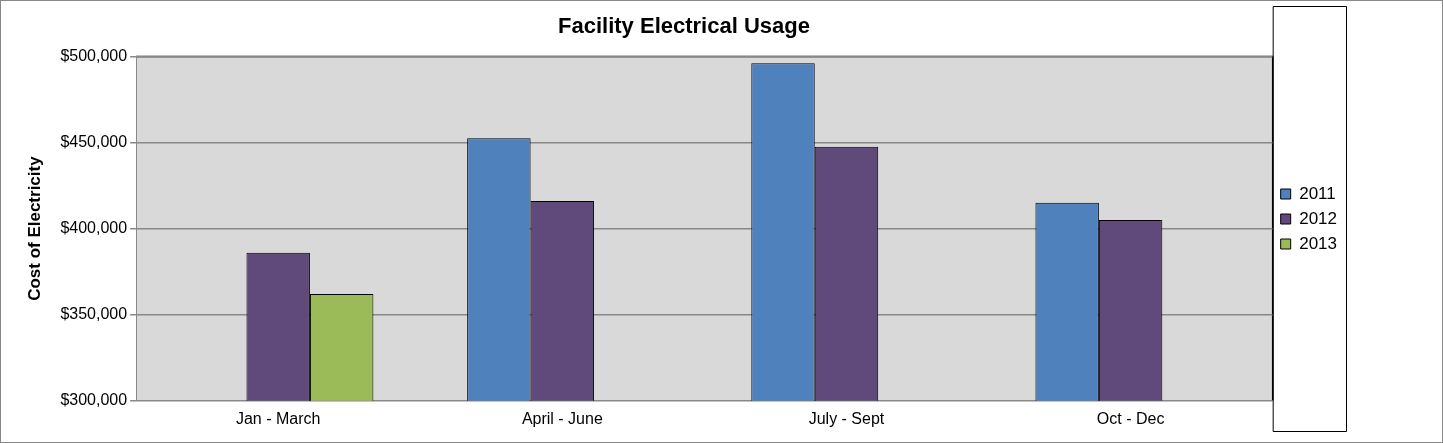 The width and height of the screenshot is (1443, 443). I want to click on x-tick-label: Oct - Dec, so click(1130, 418).